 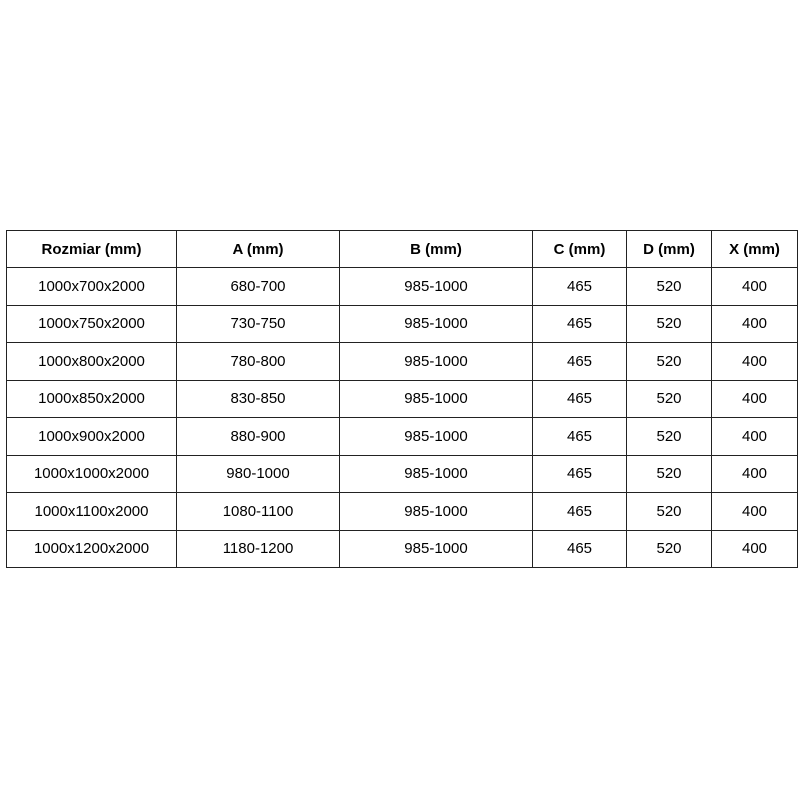 What do you see at coordinates (579, 249) in the screenshot?
I see `column-header: C (mm)` at bounding box center [579, 249].